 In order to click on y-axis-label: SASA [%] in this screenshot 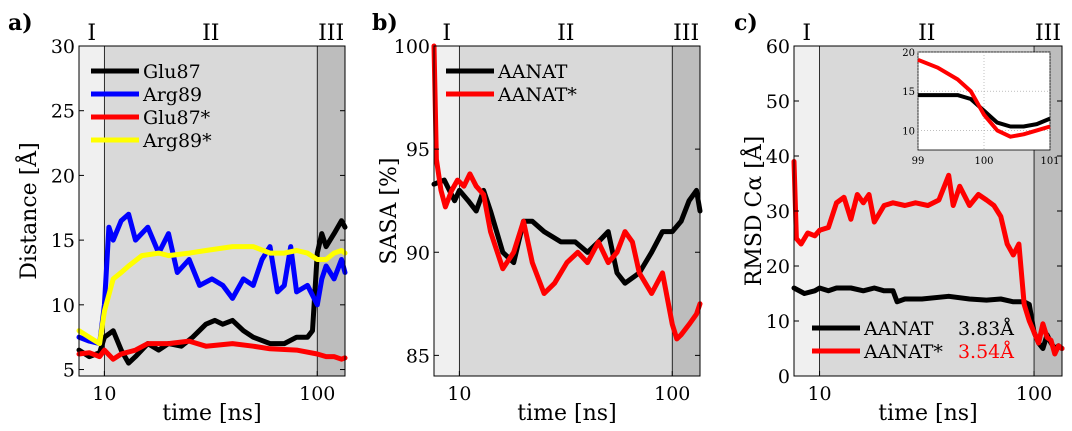, I will do `click(389, 211)`.